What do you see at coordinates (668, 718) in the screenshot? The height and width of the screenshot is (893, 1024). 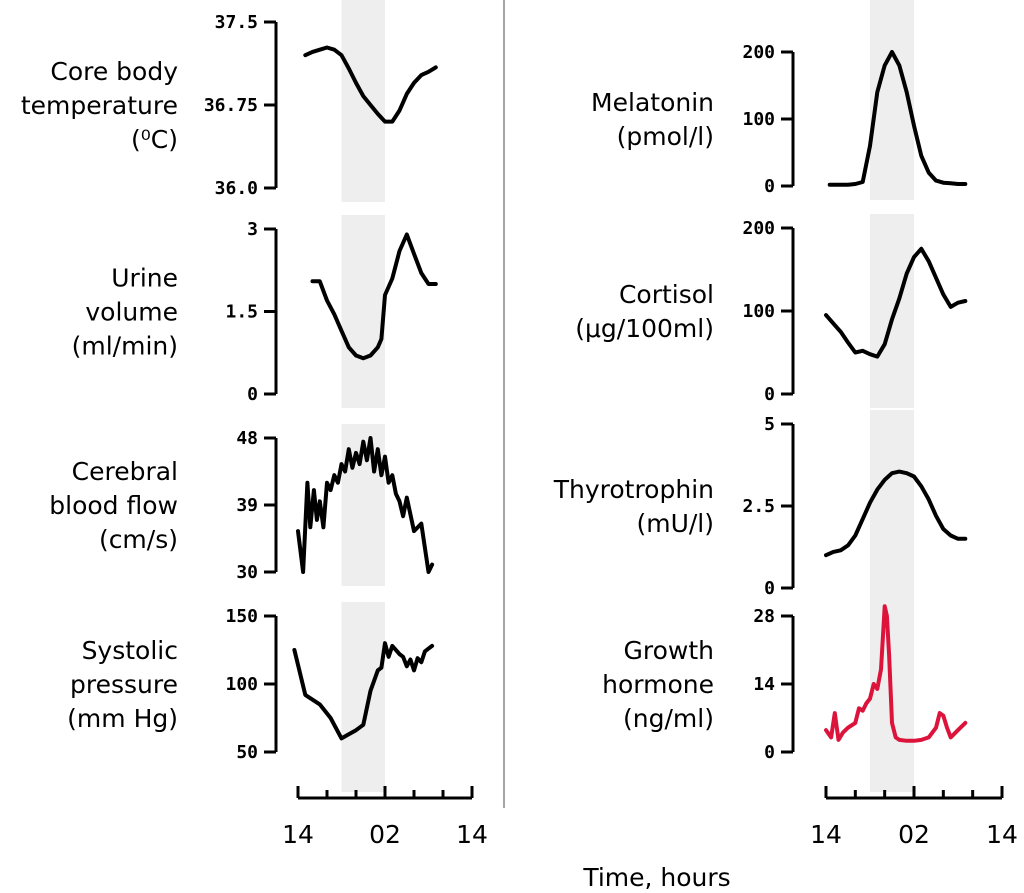 I see `panel-label-line: (ng/ml)` at bounding box center [668, 718].